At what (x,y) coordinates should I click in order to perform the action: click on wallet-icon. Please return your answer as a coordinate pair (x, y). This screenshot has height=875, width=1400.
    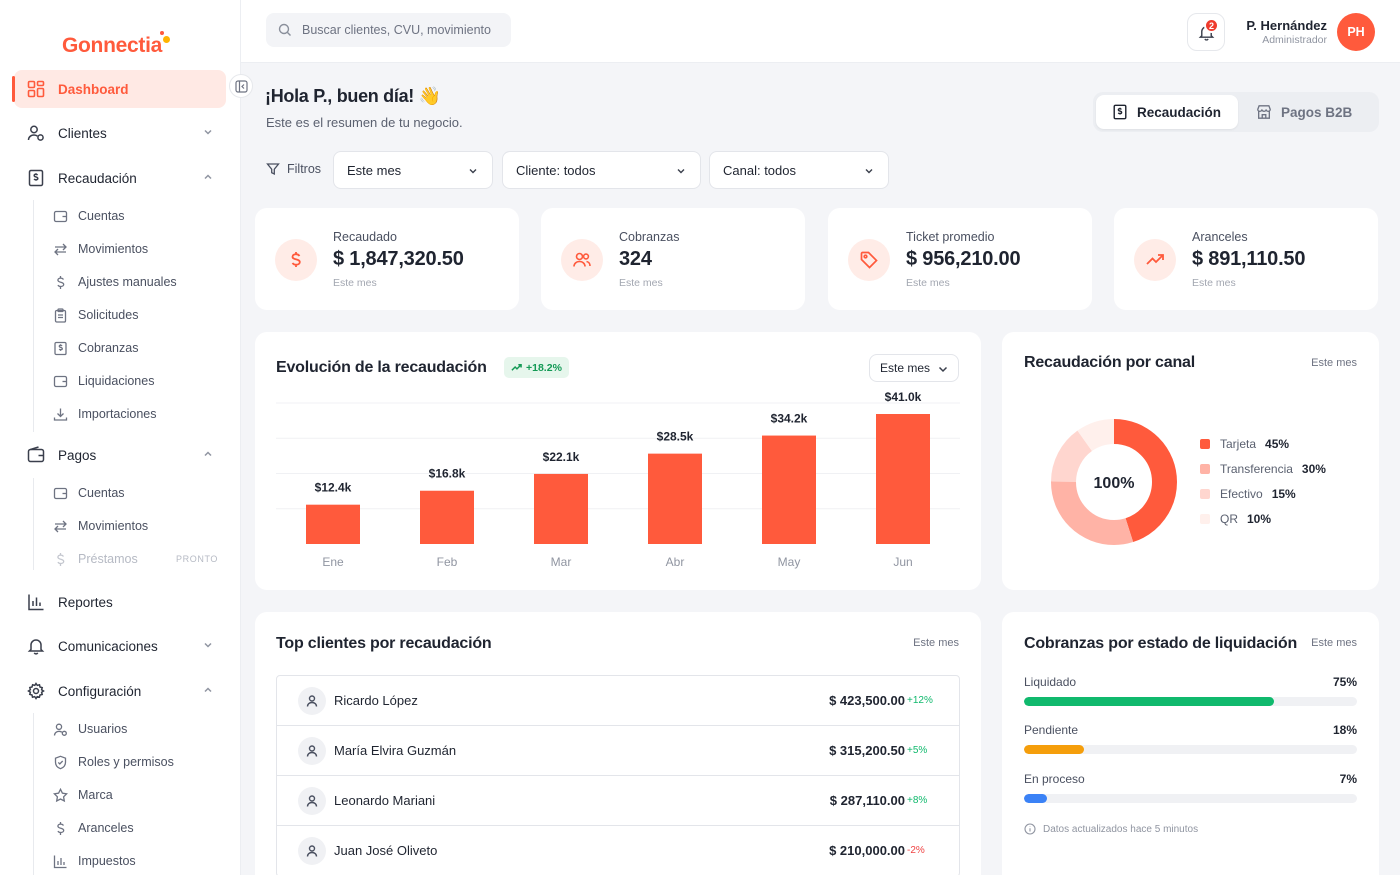
    Looking at the image, I should click on (60, 493).